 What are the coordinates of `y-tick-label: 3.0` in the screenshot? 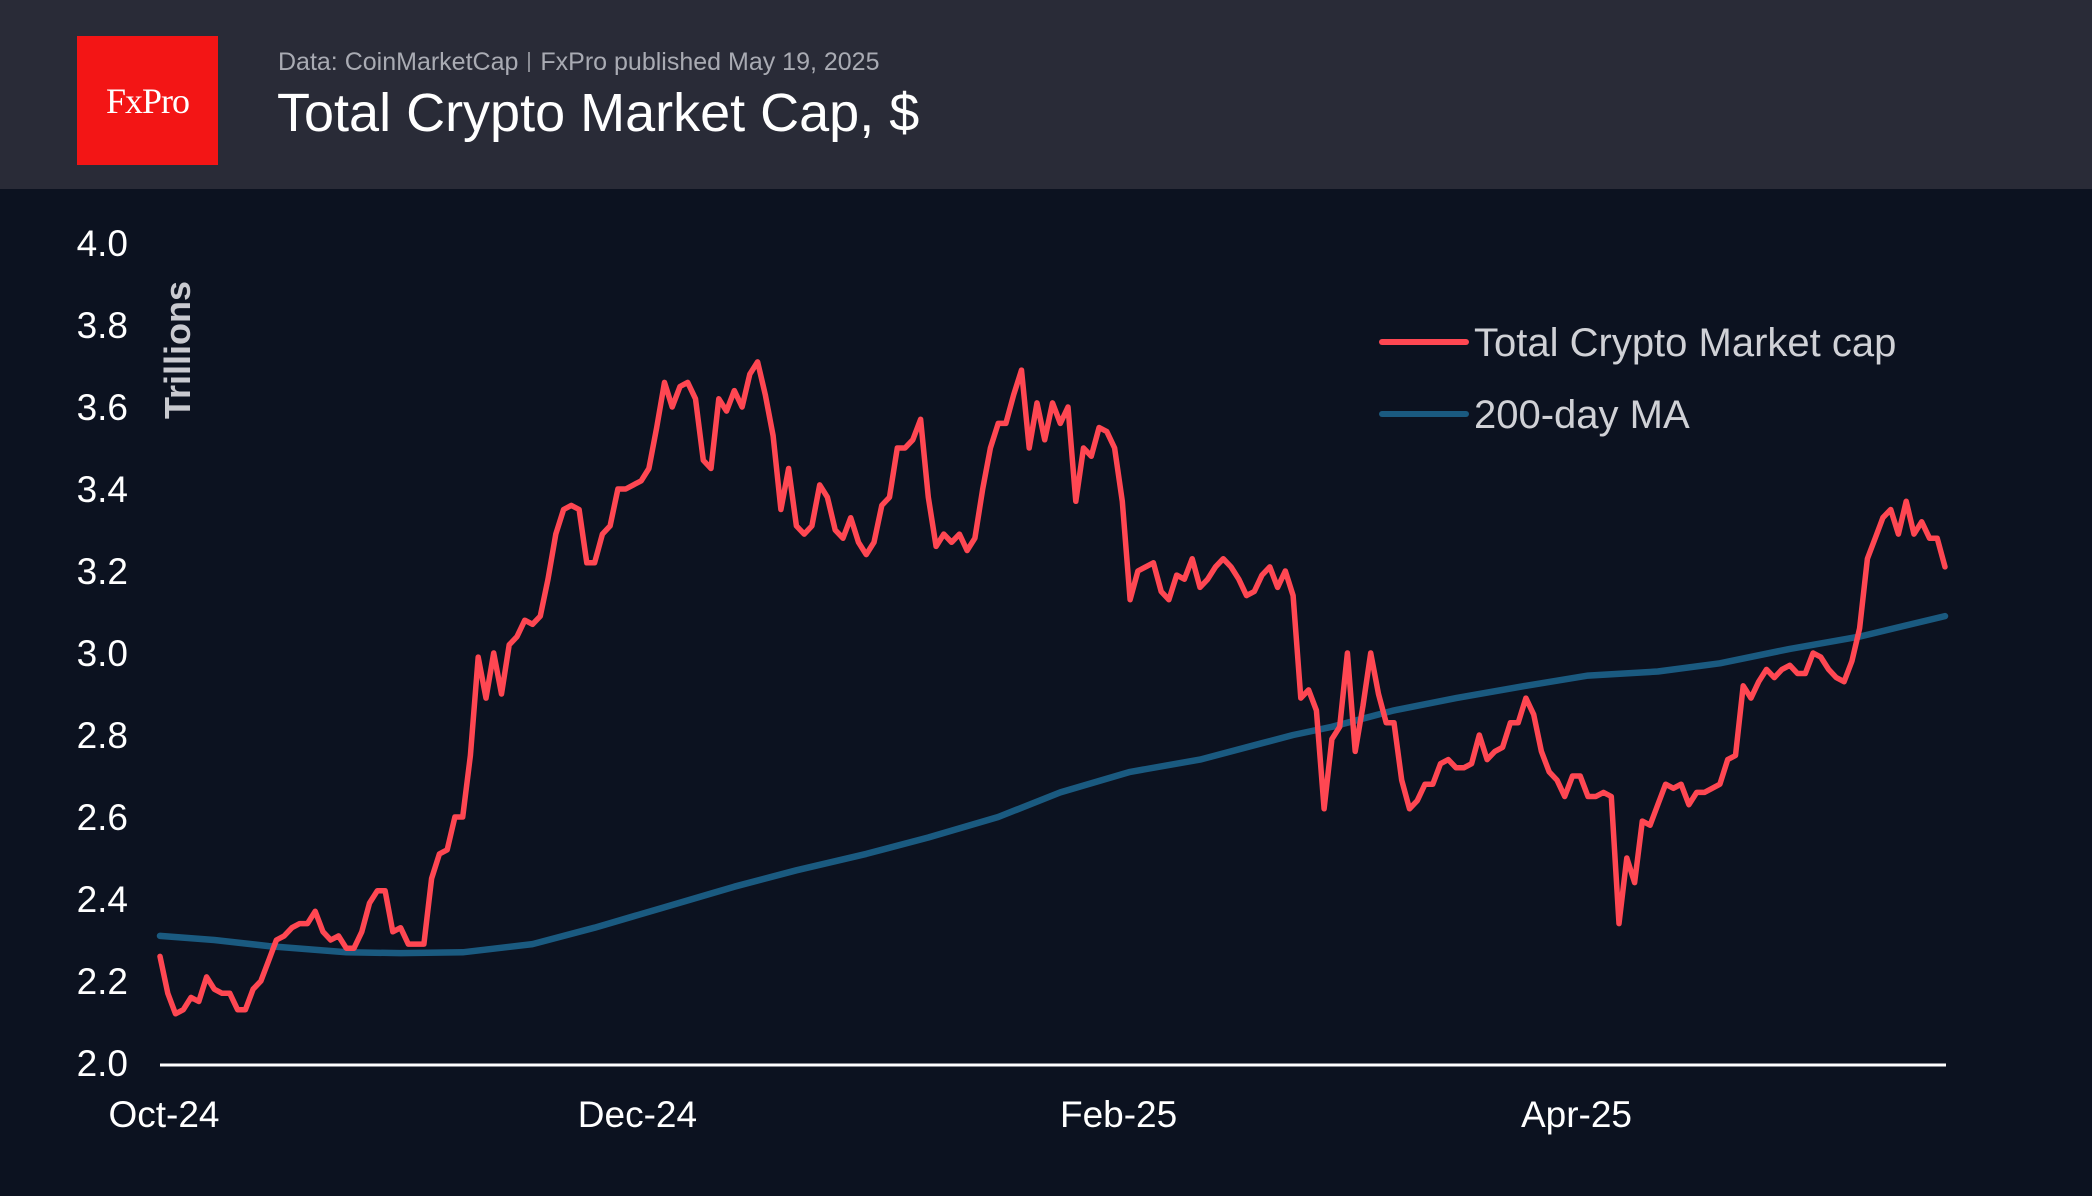 It's located at (102, 653).